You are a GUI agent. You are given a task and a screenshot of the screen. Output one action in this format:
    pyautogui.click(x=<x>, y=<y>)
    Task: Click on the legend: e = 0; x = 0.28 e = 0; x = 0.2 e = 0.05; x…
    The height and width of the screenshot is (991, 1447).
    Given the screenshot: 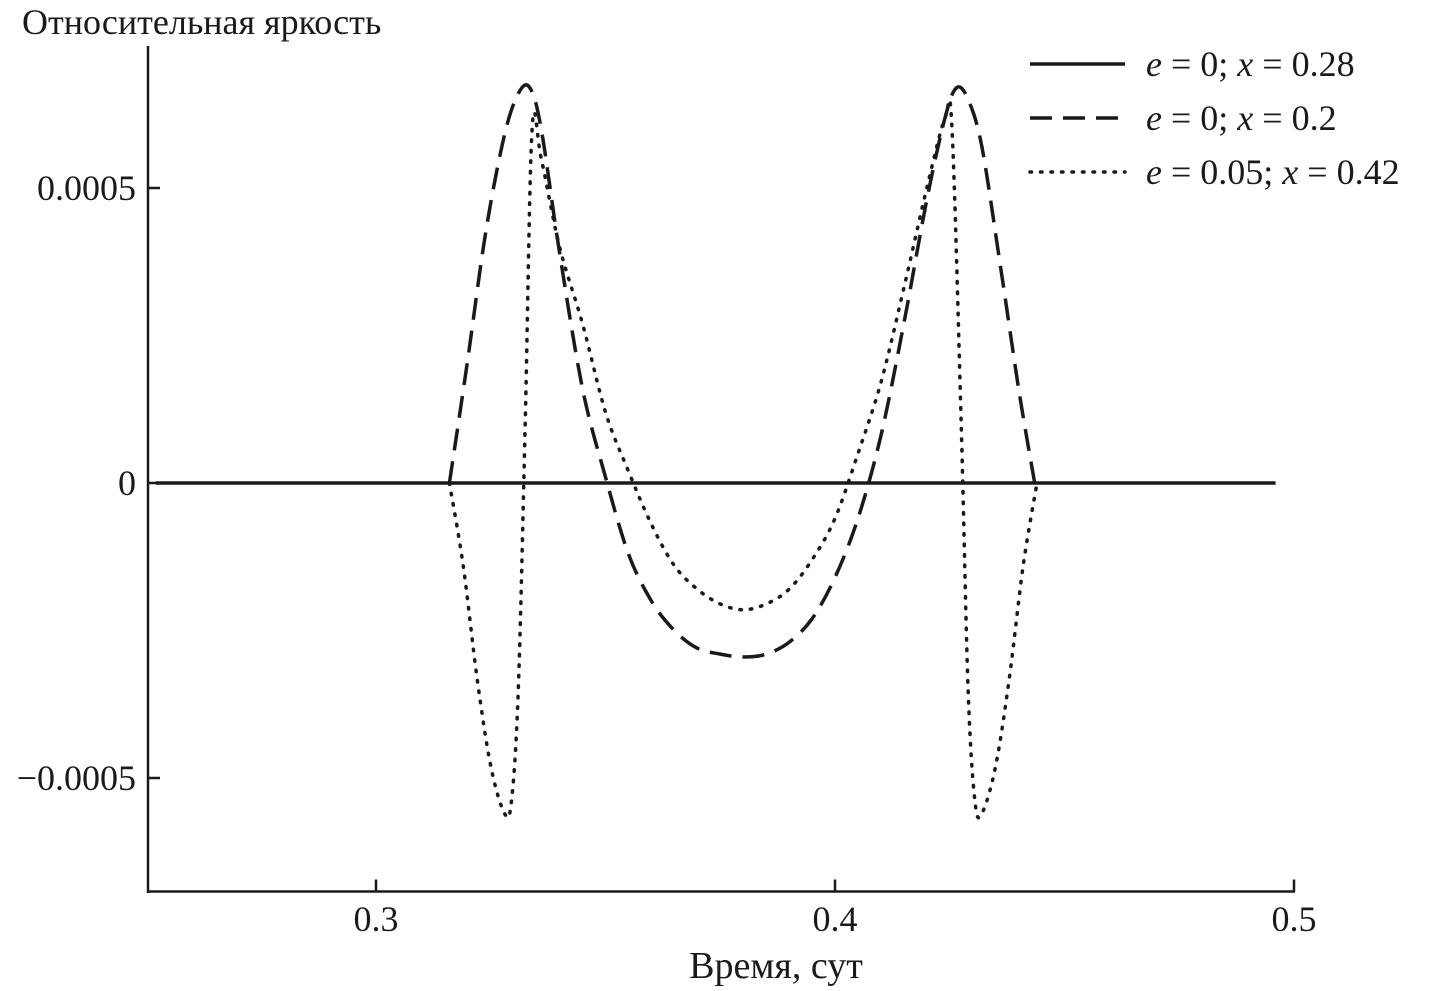 What is the action you would take?
    pyautogui.click(x=1214, y=118)
    